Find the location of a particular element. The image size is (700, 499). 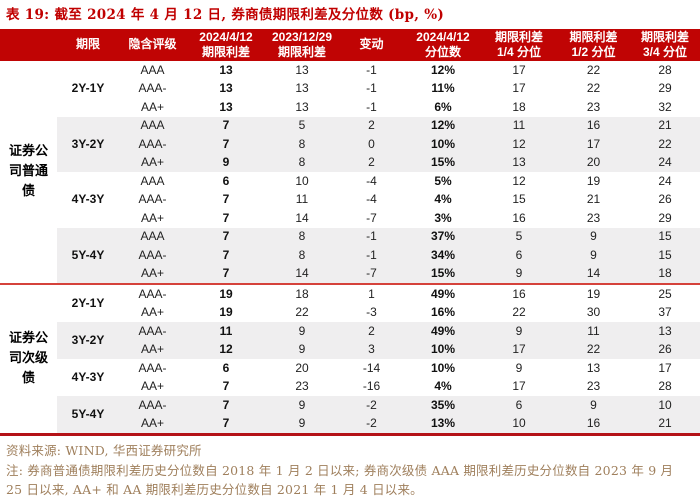

value-cell: 14 is located at coordinates (593, 274).